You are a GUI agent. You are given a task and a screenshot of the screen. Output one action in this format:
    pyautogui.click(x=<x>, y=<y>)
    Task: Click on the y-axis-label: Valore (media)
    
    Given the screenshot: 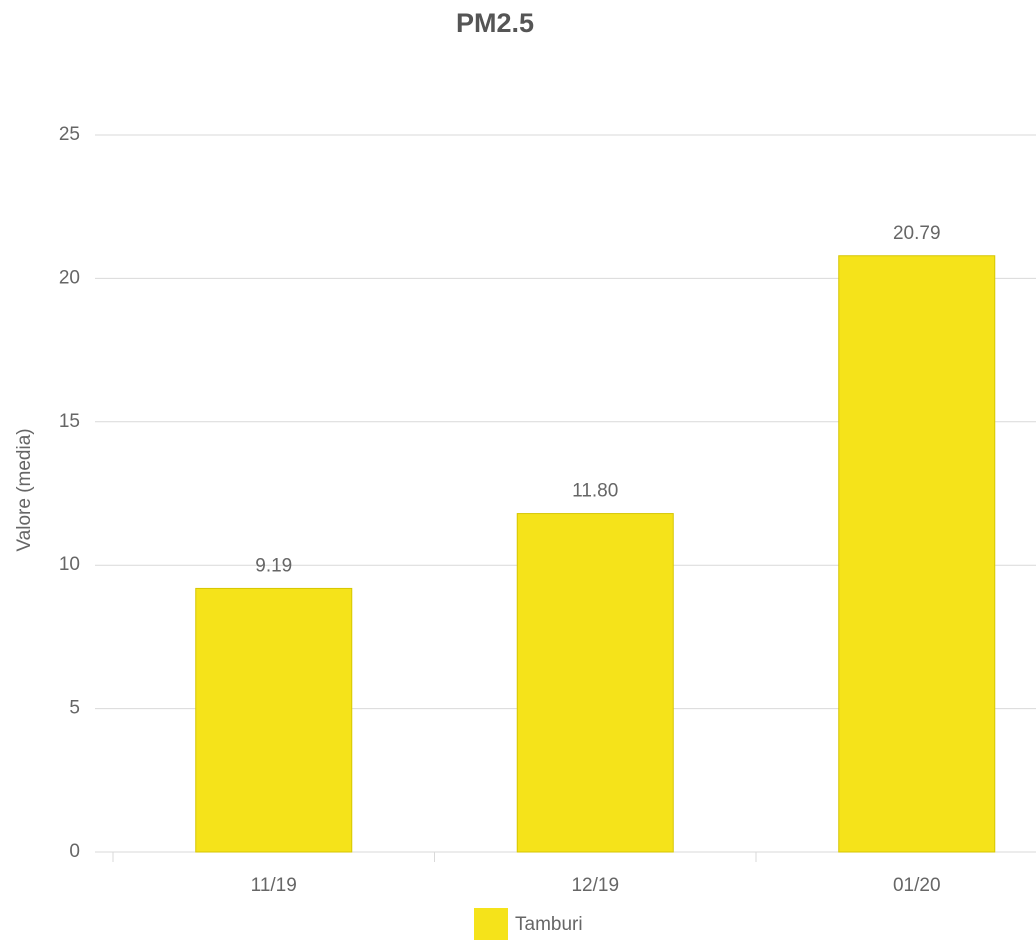 What is the action you would take?
    pyautogui.click(x=24, y=489)
    